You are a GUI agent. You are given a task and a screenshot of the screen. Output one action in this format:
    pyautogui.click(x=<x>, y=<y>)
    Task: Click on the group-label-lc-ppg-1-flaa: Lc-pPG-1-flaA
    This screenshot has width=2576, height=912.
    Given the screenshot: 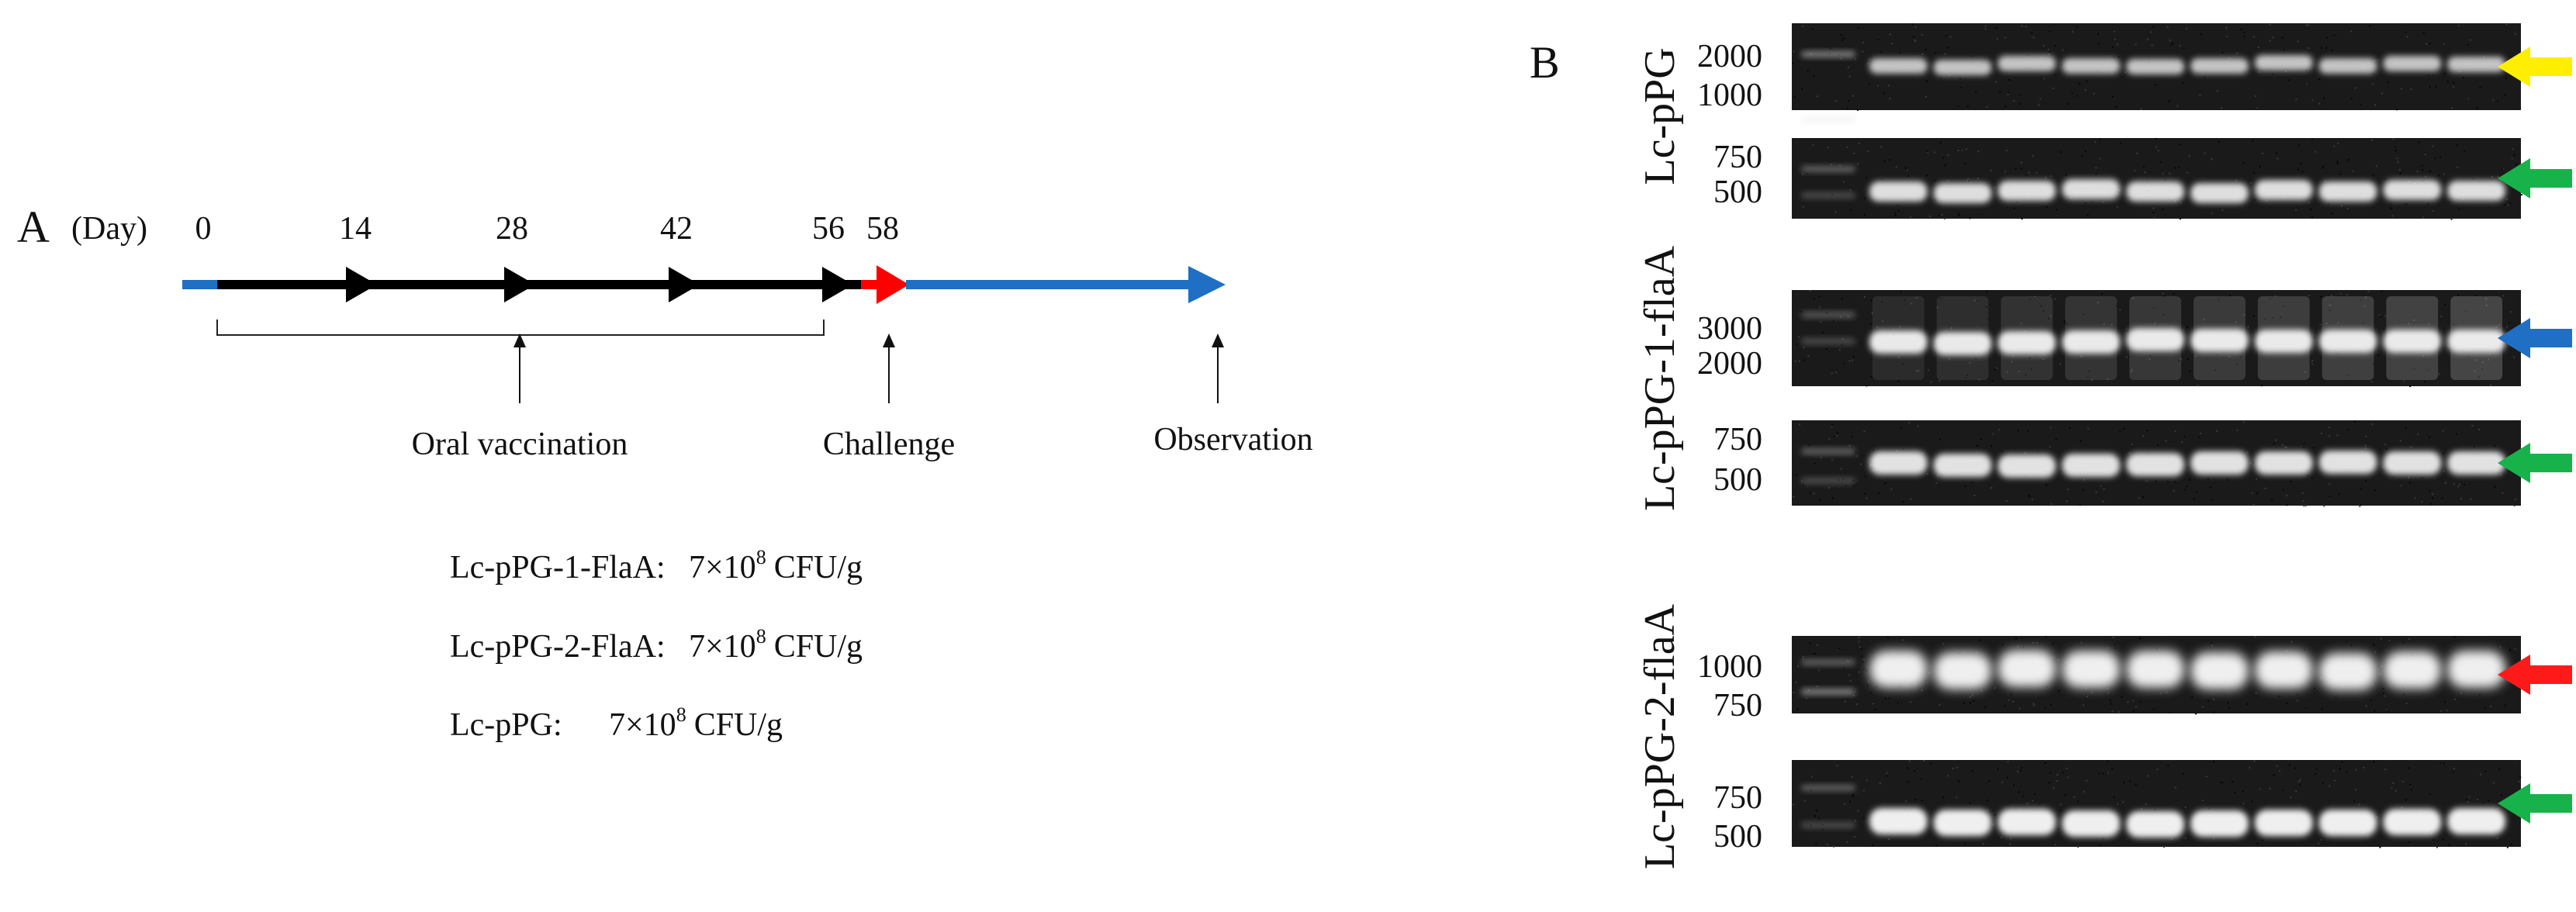 What is the action you would take?
    pyautogui.click(x=1660, y=378)
    